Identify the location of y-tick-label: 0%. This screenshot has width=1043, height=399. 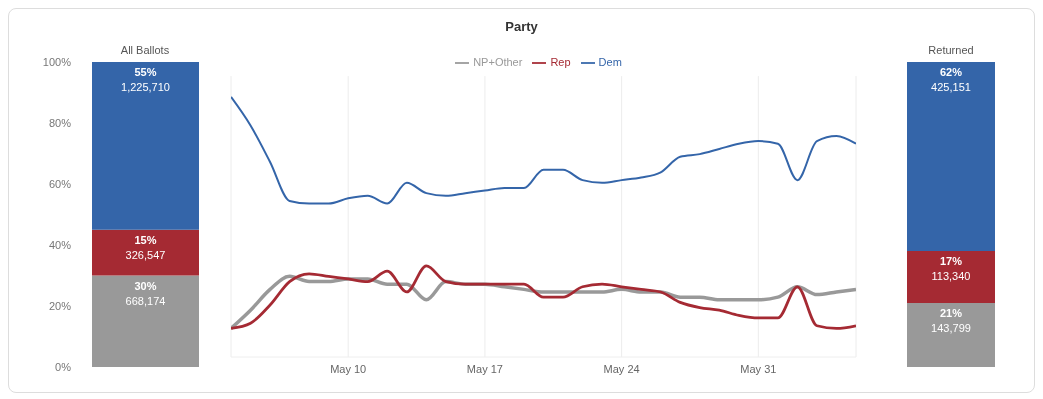
(63, 366).